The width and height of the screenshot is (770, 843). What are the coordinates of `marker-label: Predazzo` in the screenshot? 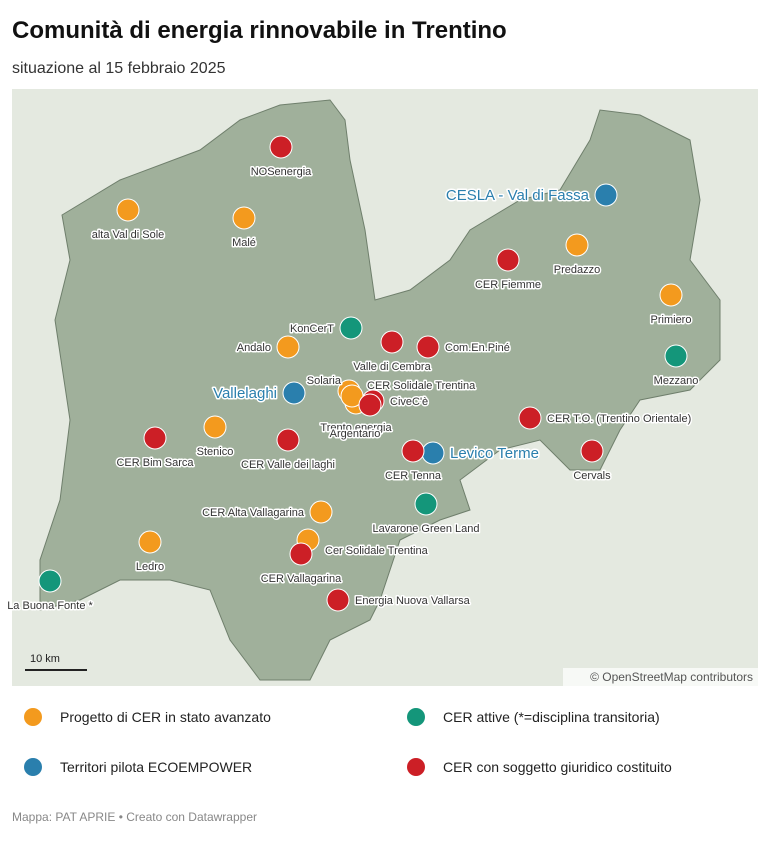 It's located at (577, 270).